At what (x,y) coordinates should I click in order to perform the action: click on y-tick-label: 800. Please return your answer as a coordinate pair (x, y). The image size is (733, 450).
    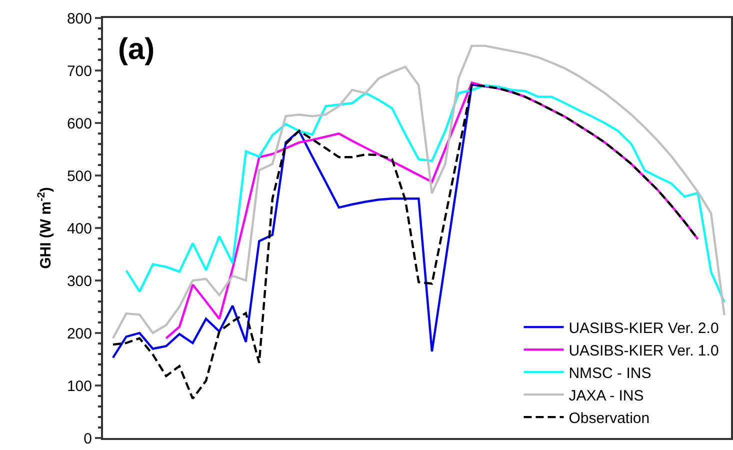
    Looking at the image, I should click on (79, 19).